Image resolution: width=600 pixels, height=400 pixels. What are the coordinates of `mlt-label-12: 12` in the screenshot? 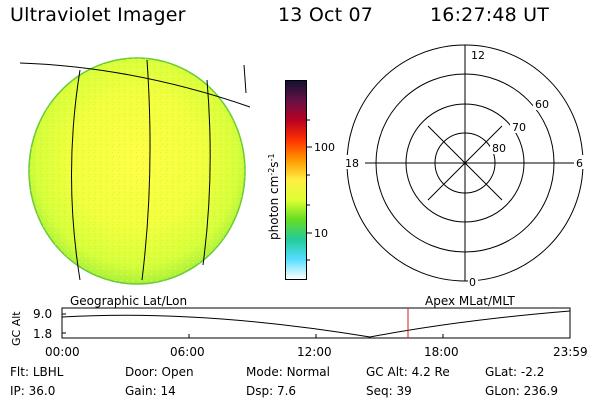 It's located at (478, 55).